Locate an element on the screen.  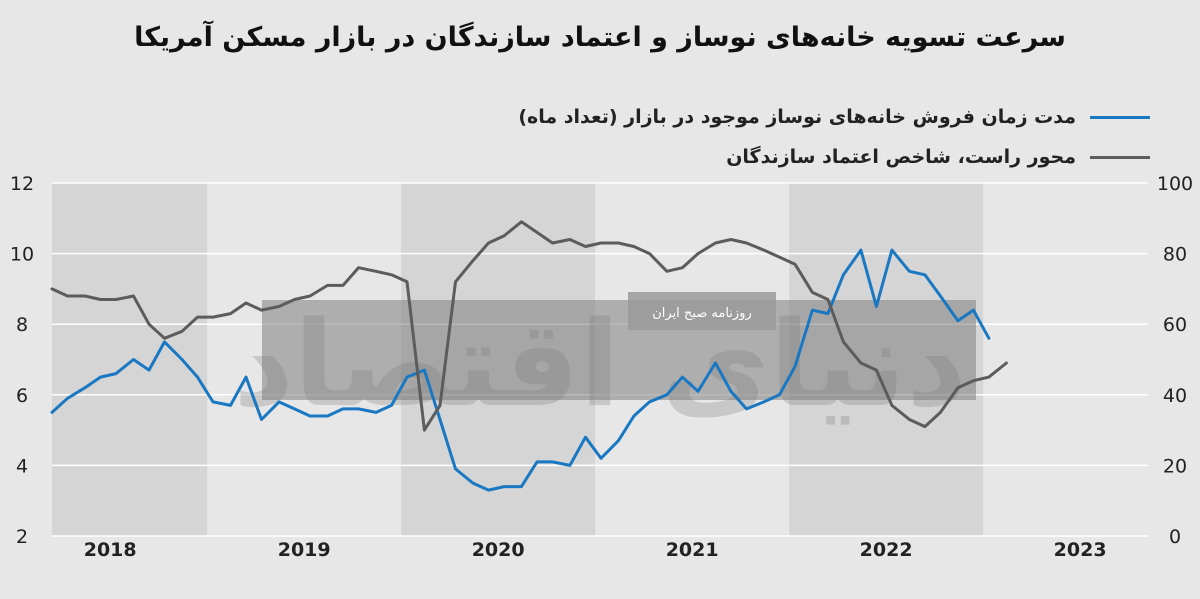
left-axis-tick-label: 8 is located at coordinates (22, 325).